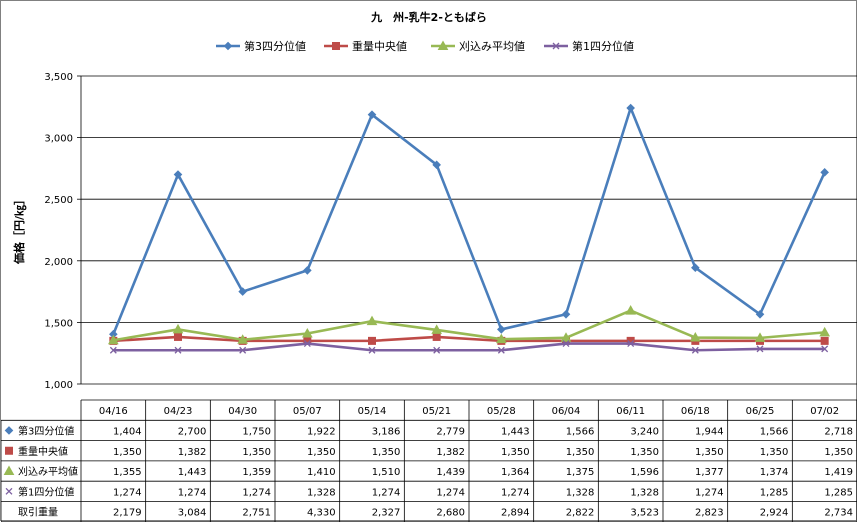 The width and height of the screenshot is (857, 522). What do you see at coordinates (838, 513) in the screenshot?
I see `table-cell: 2,734` at bounding box center [838, 513].